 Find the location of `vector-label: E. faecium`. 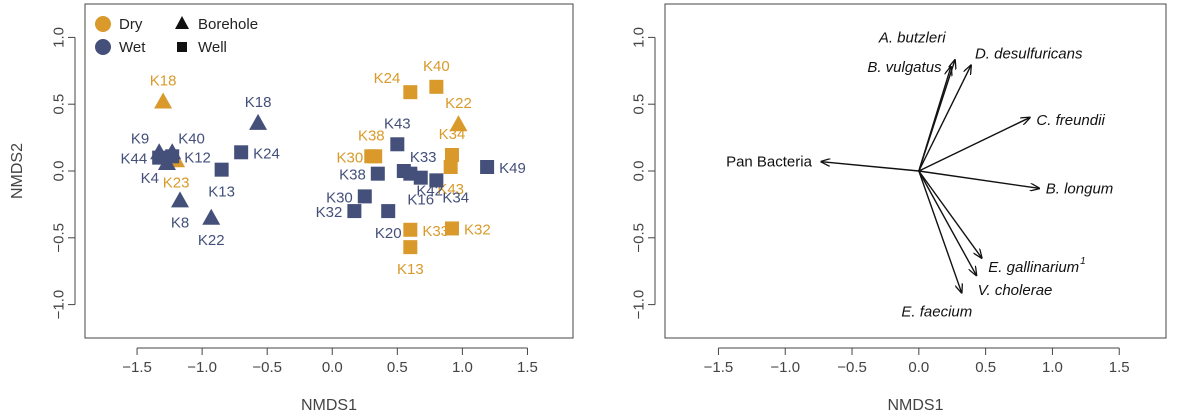

vector-label: E. faecium is located at coordinates (936, 311).